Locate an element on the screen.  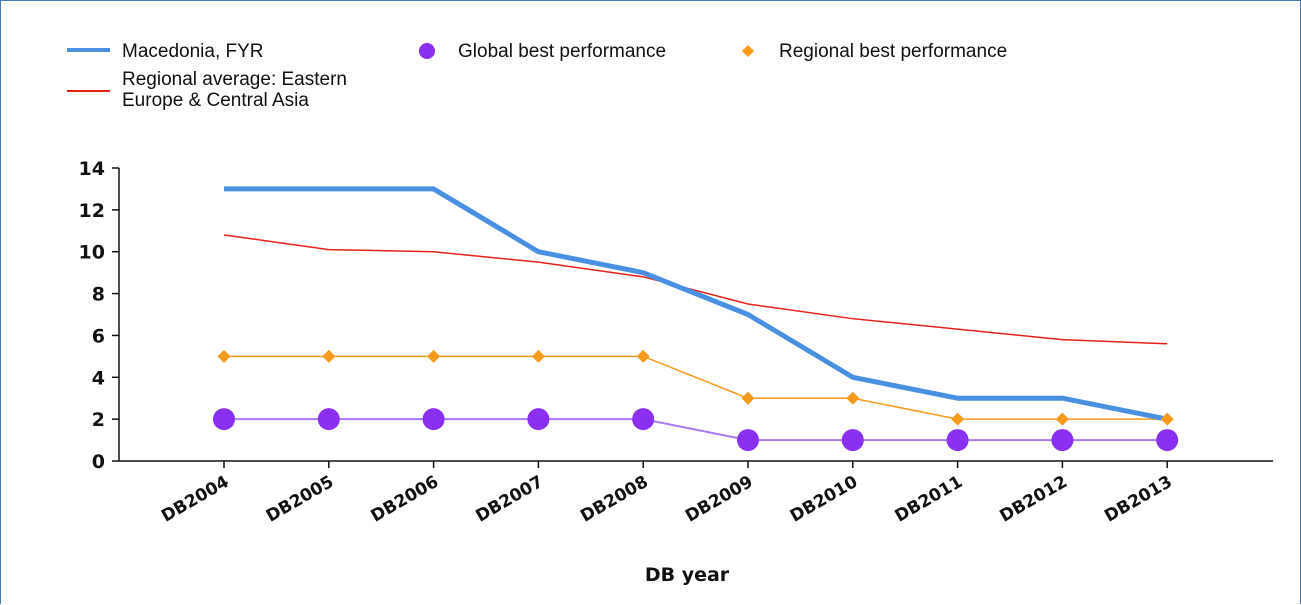
y-tick-label: 4 is located at coordinates (98, 378).